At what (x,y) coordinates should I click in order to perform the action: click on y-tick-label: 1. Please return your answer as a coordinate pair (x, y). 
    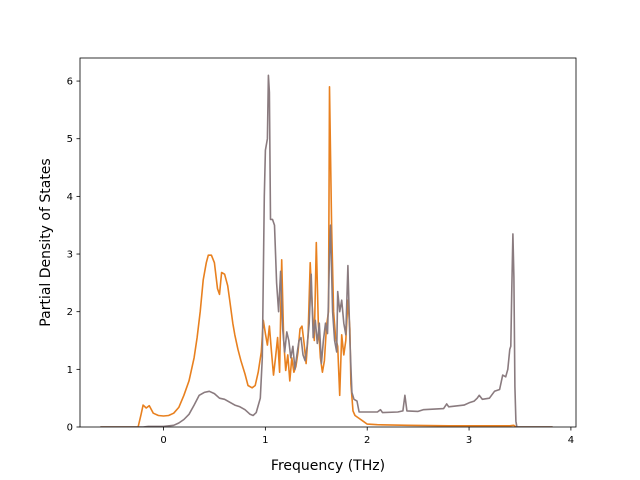
    Looking at the image, I should click on (70, 370).